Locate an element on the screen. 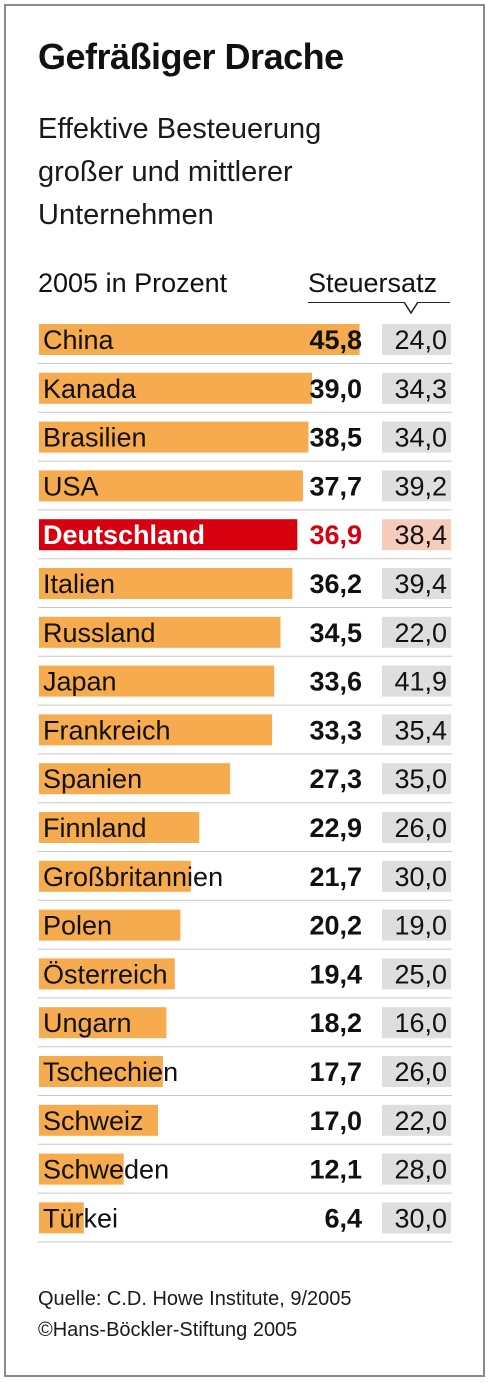 The width and height of the screenshot is (491, 1383). value-label: 22,9 is located at coordinates (335, 828).